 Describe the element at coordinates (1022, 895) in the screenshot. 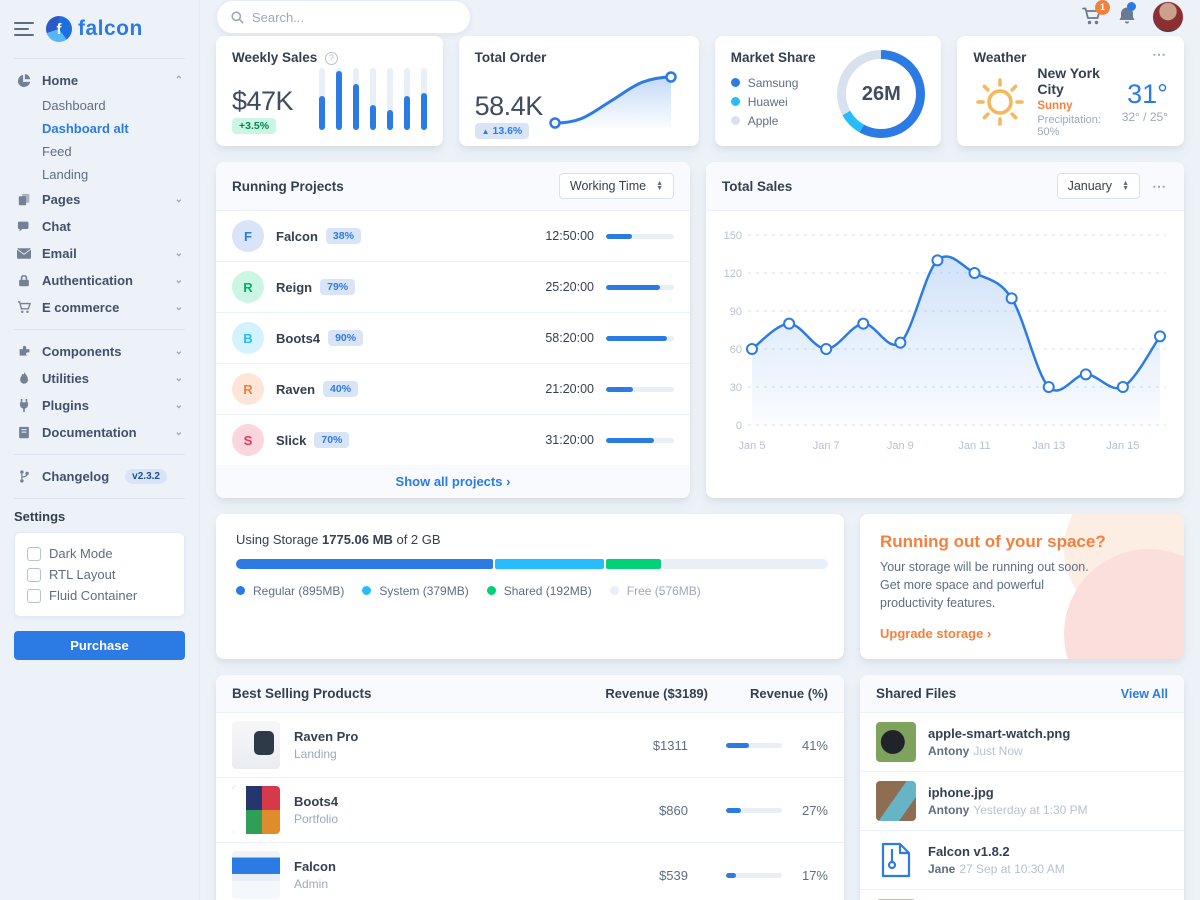

I see `file-row: iMac.jpg Rowen23 Sep at 6:10 PM` at that location.